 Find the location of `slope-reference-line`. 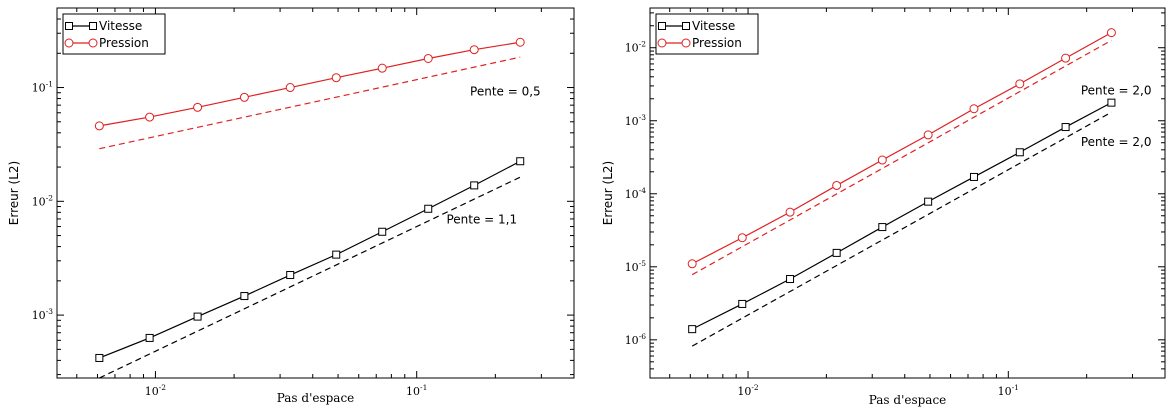

slope-reference-line is located at coordinates (310, 103).